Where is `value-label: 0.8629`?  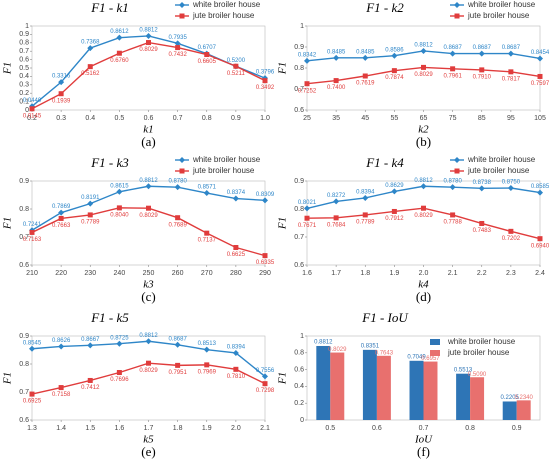 value-label: 0.8629 is located at coordinates (394, 186).